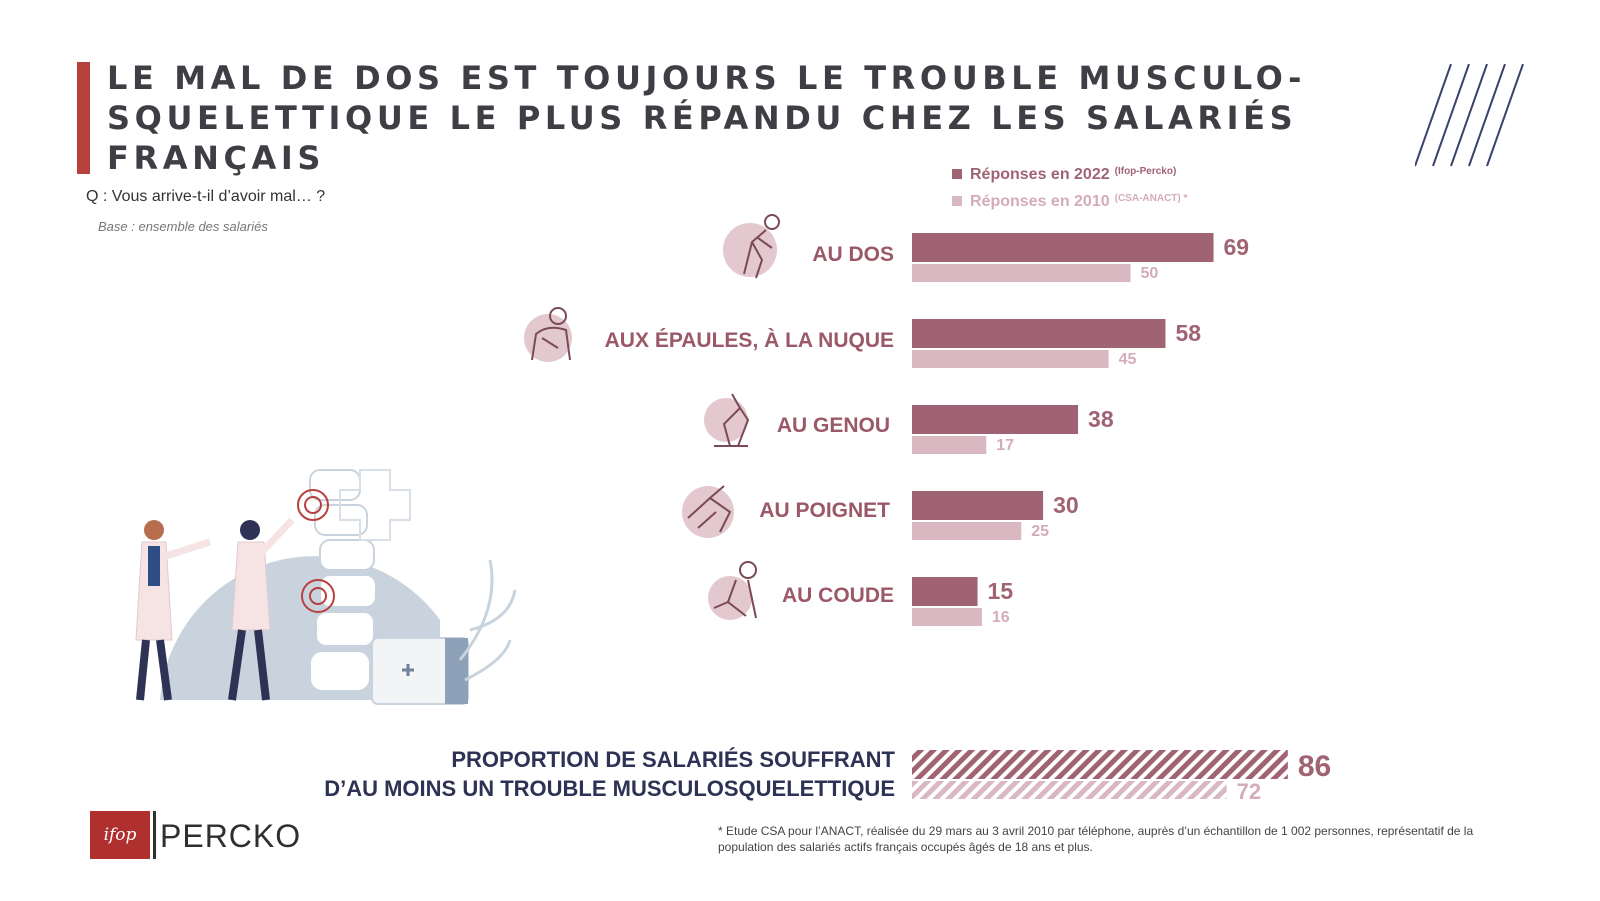 This screenshot has width=1600, height=901. I want to click on knee-pain-icon, so click(727, 420).